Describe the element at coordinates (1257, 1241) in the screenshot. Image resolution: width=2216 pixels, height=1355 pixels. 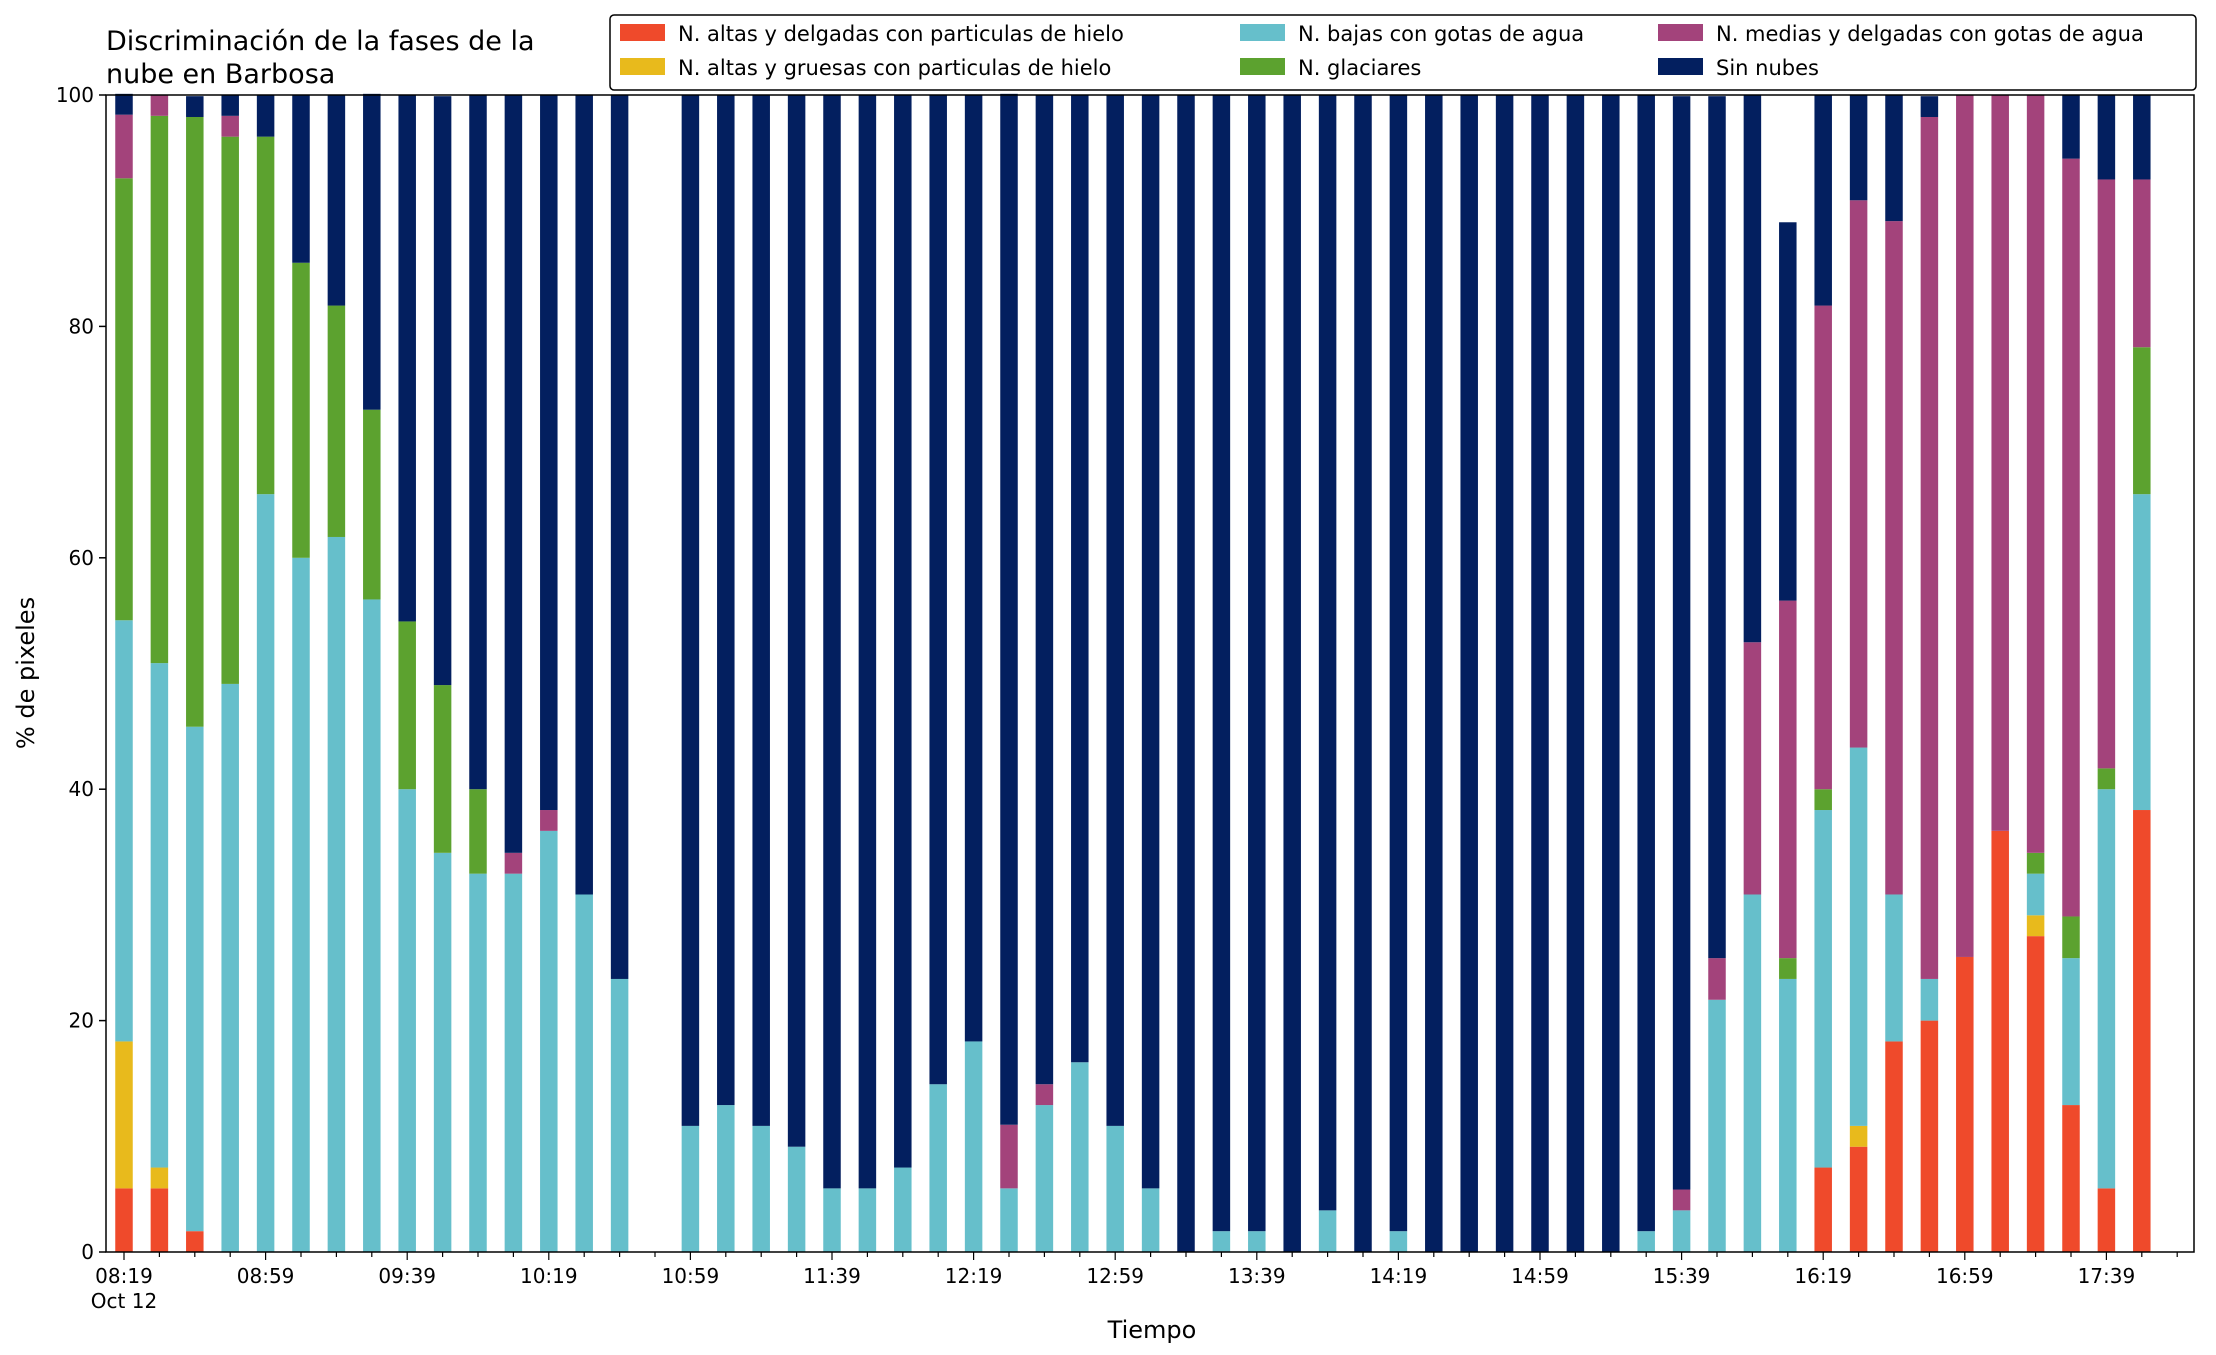
I see `bar-segment-2-13:39` at that location.